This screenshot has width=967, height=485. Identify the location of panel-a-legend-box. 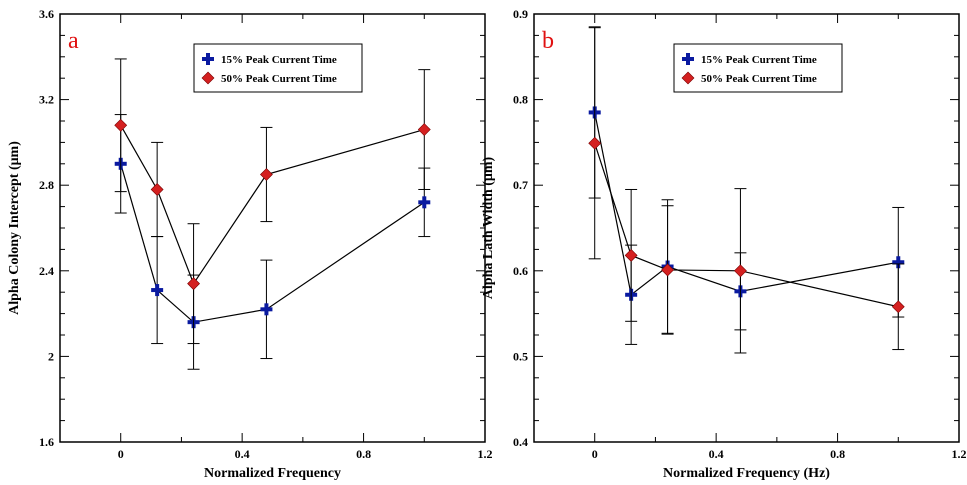
(278, 68).